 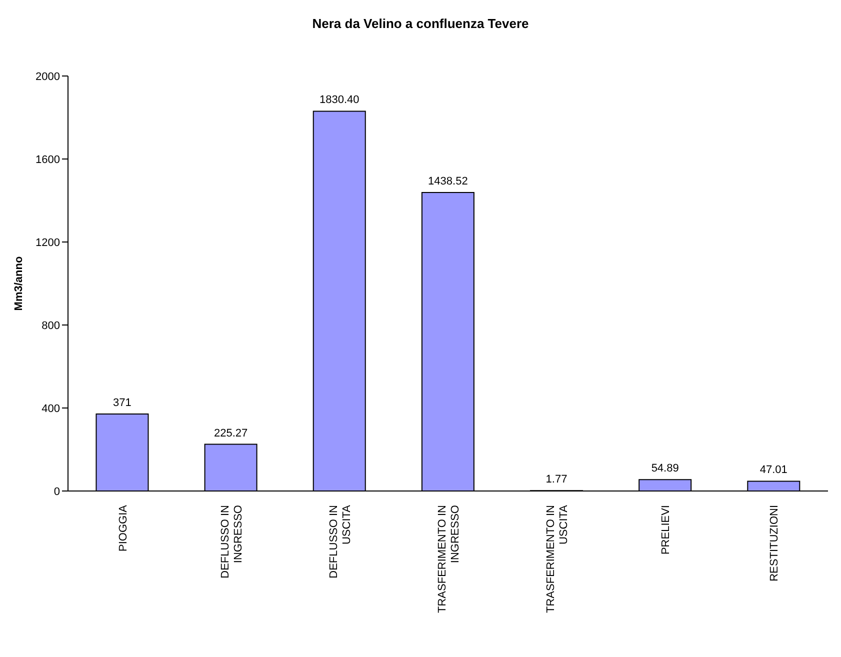 I want to click on x-tick-label: PRELIEVI, so click(x=666, y=530).